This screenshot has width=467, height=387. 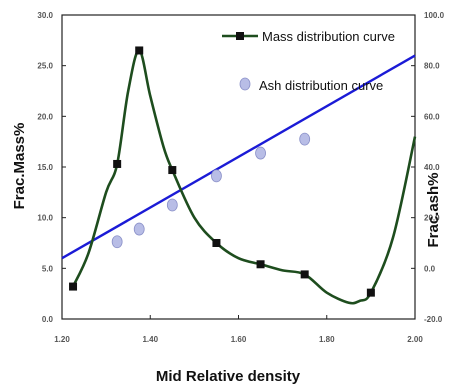 What do you see at coordinates (415, 339) in the screenshot?
I see `x-tick-label: 2.00` at bounding box center [415, 339].